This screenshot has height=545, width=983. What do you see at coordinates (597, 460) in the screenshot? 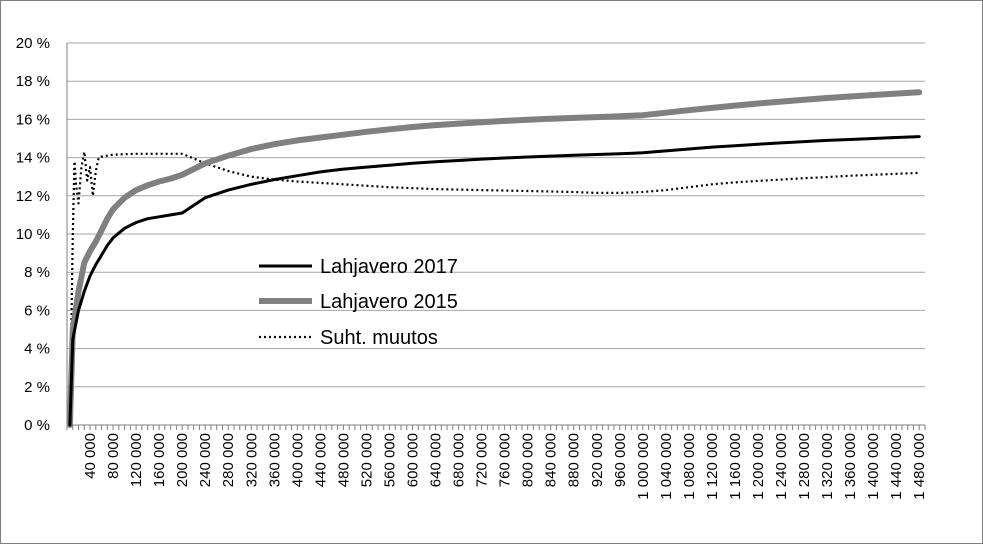
I see `x-tick-label: 920 000` at bounding box center [597, 460].